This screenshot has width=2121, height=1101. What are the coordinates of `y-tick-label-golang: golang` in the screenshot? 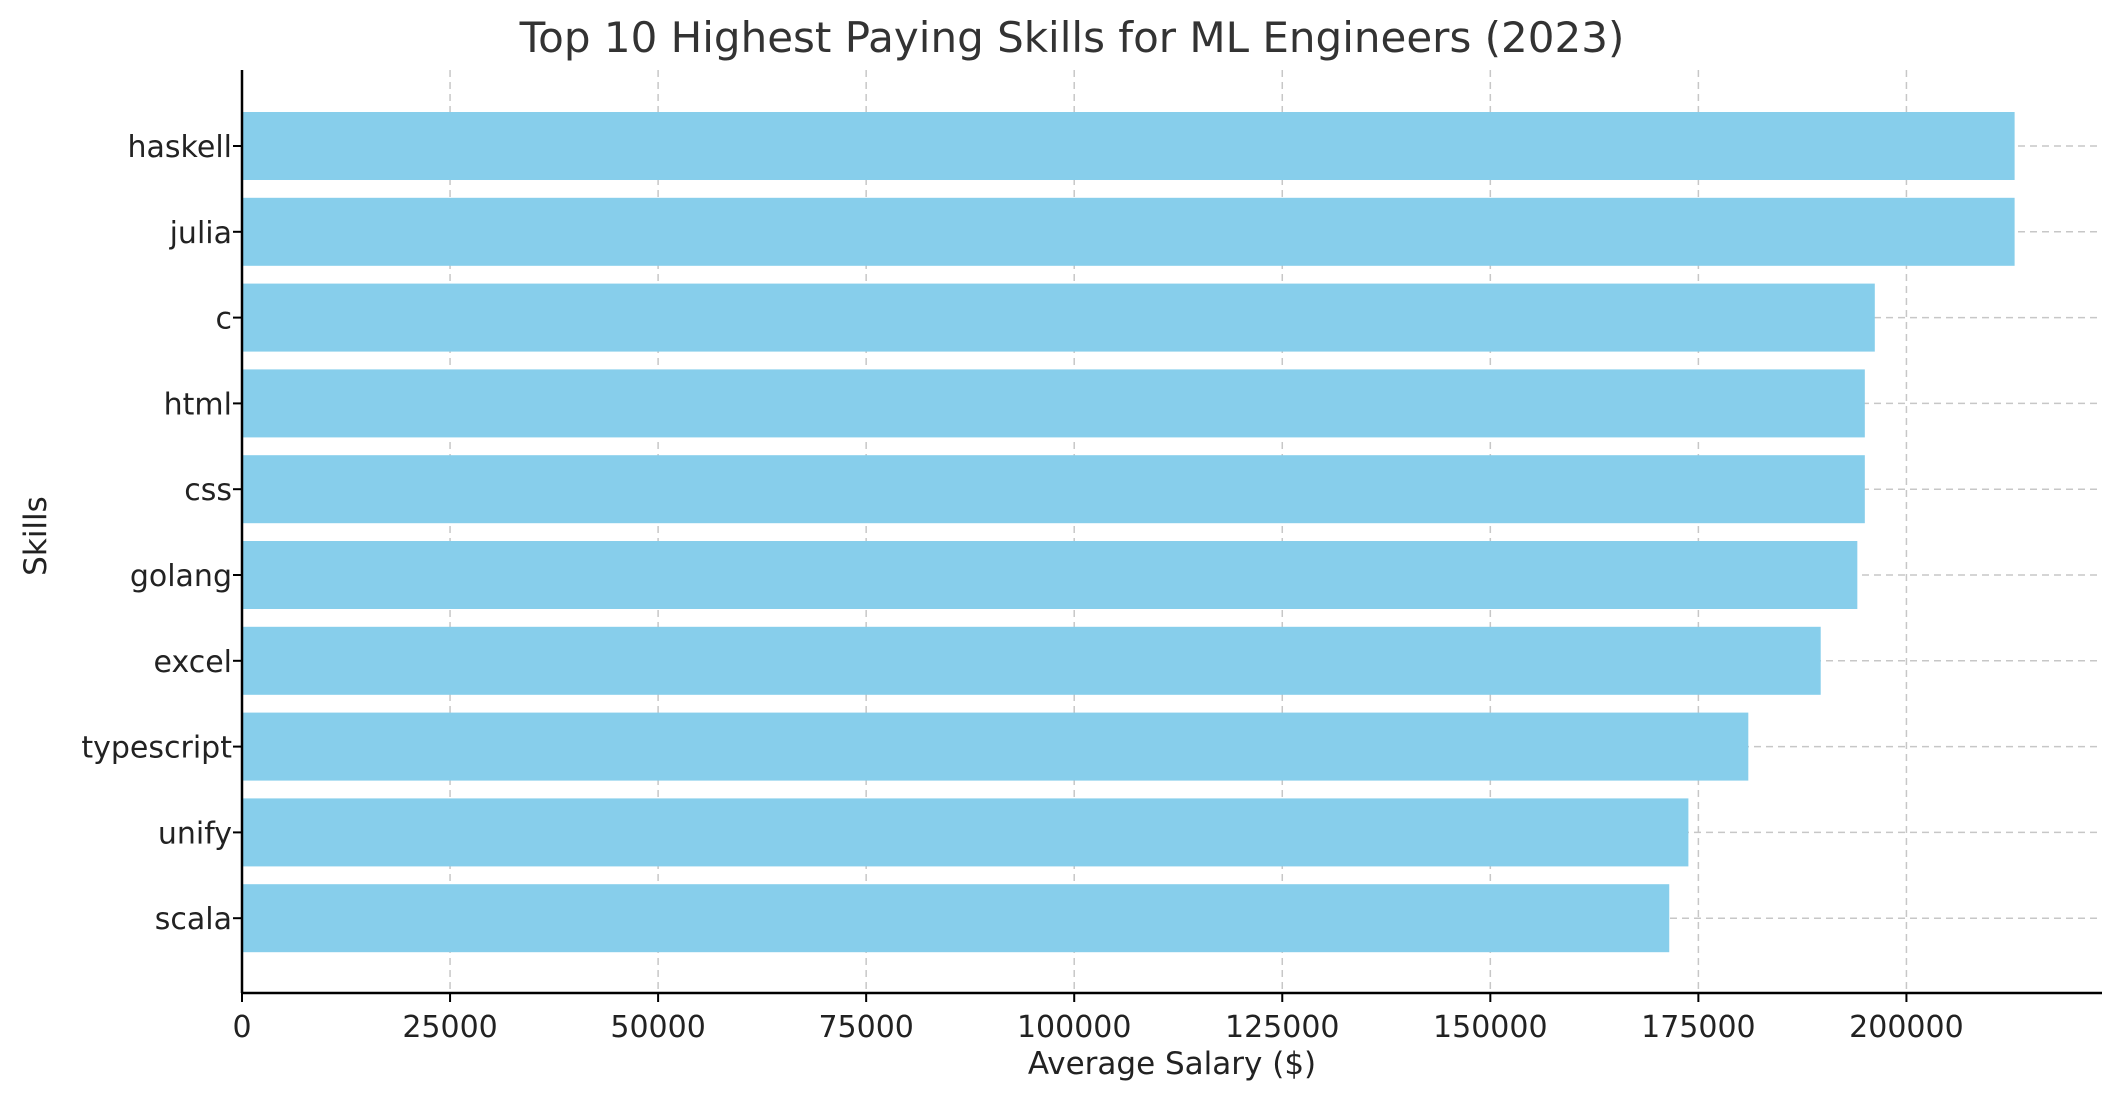 It's located at (181, 576).